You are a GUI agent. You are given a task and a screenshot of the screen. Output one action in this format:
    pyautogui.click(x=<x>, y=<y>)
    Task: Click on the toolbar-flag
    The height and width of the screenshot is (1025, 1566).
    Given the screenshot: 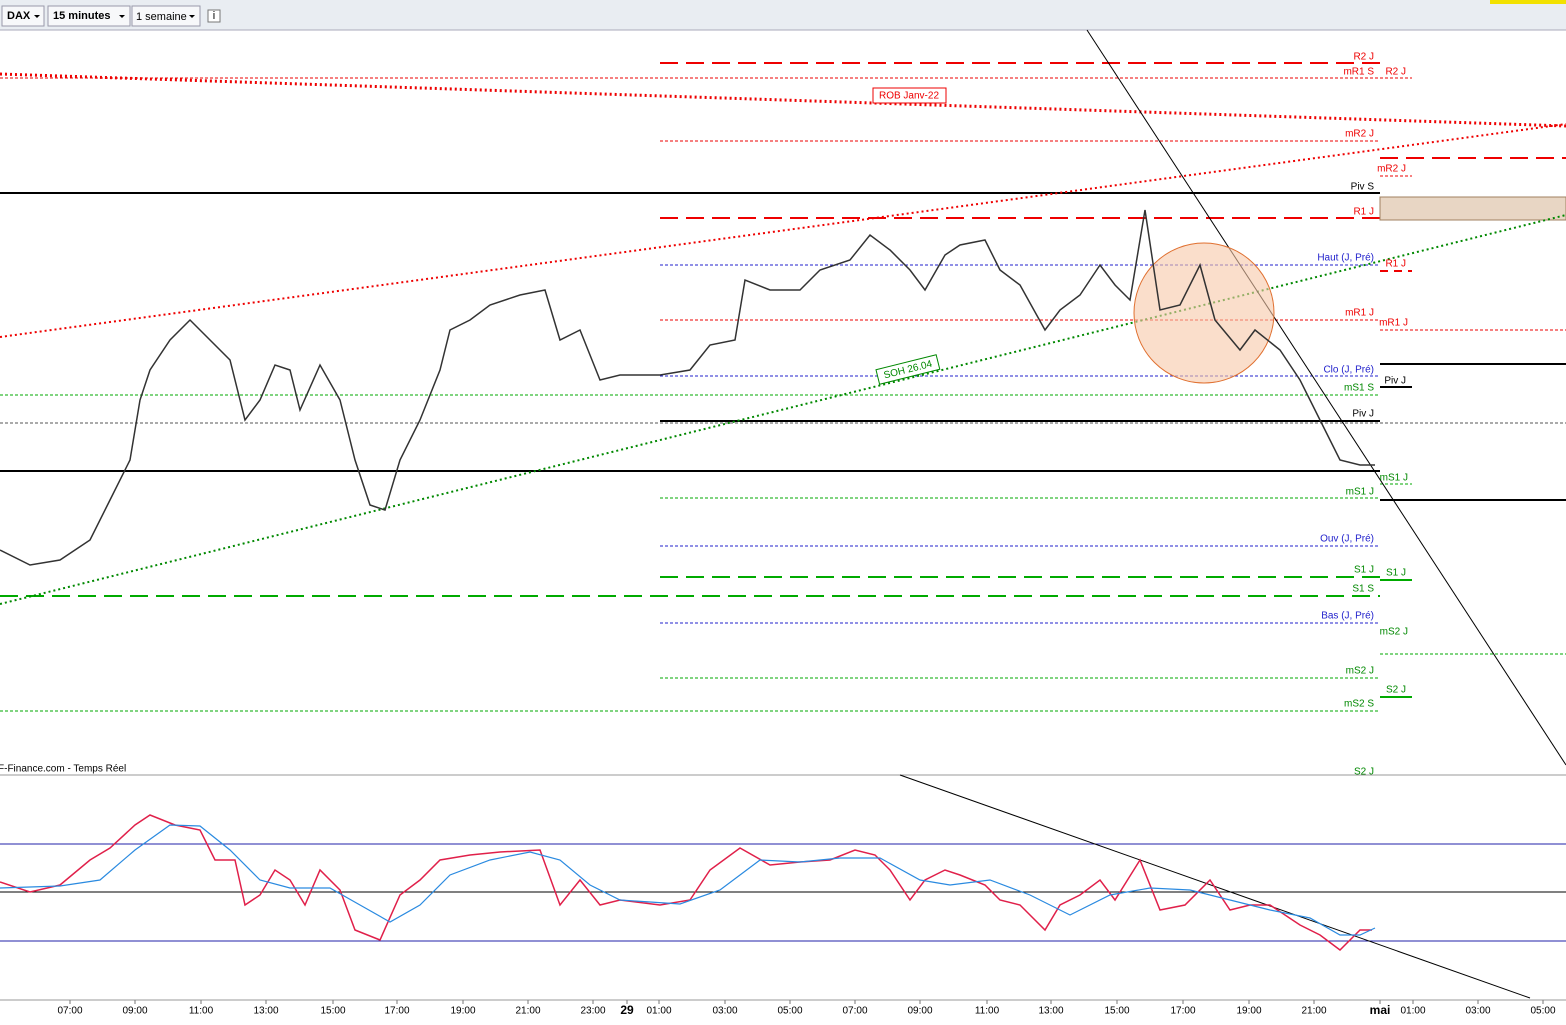 What is the action you would take?
    pyautogui.click(x=1528, y=2)
    